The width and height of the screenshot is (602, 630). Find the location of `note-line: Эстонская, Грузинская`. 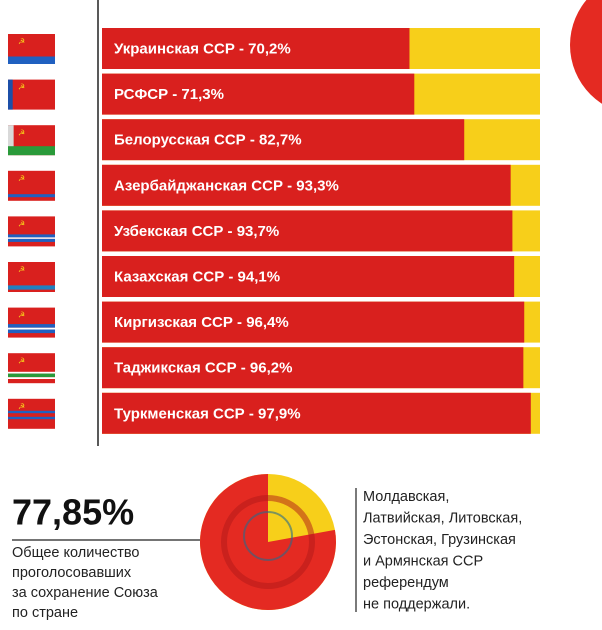

note-line: Эстонская, Грузинская is located at coordinates (439, 540).